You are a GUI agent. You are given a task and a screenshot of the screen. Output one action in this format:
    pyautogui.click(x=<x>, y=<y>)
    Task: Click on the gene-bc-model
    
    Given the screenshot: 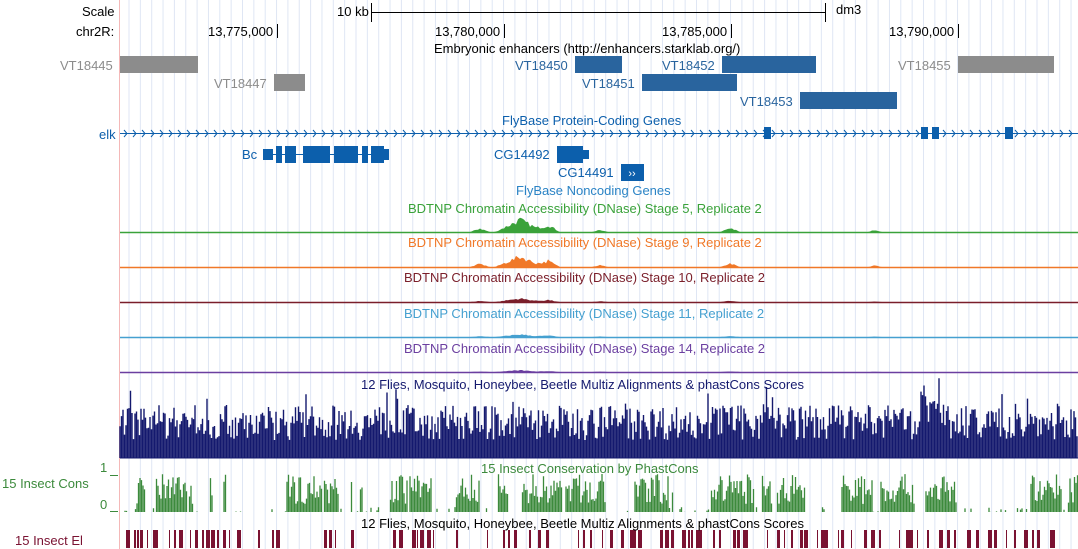 What is the action you would take?
    pyautogui.click(x=326, y=154)
    